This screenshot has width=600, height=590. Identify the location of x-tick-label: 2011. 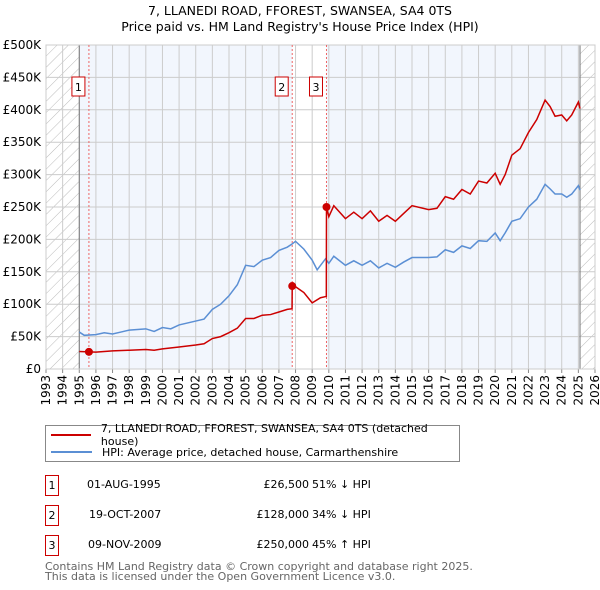
(345, 390).